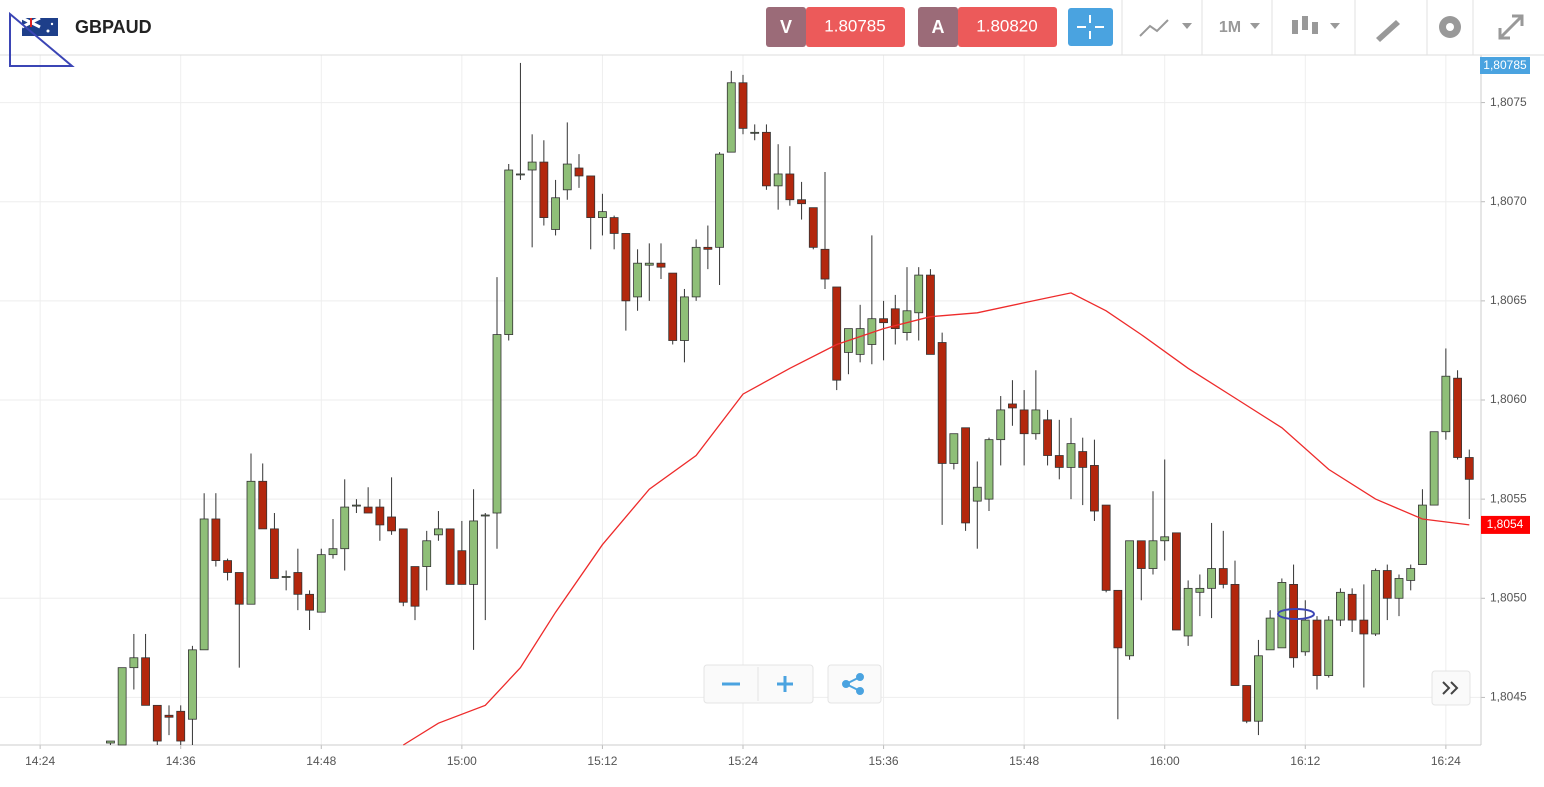  I want to click on x-tick-label: 15:24, so click(743, 761).